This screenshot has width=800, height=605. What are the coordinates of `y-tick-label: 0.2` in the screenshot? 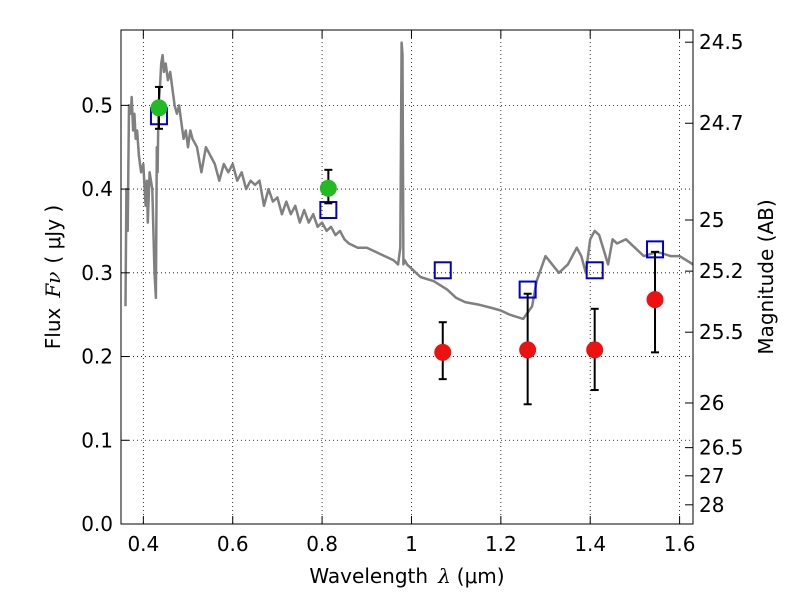 It's located at (97, 357).